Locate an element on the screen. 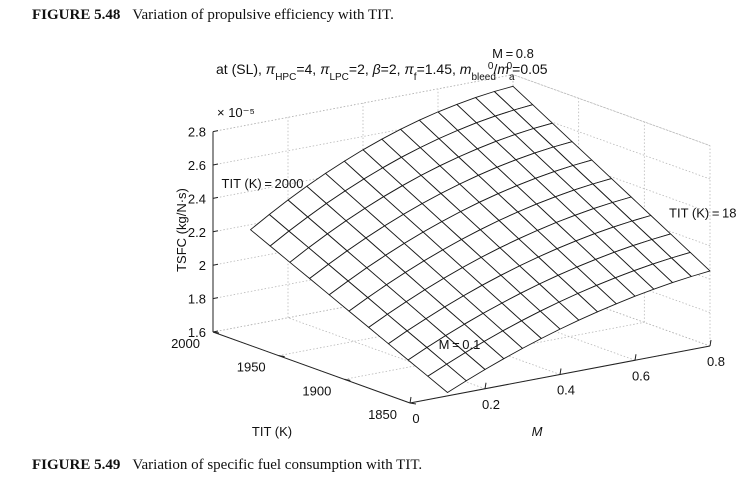  z-tick-label: 2 is located at coordinates (202, 265).